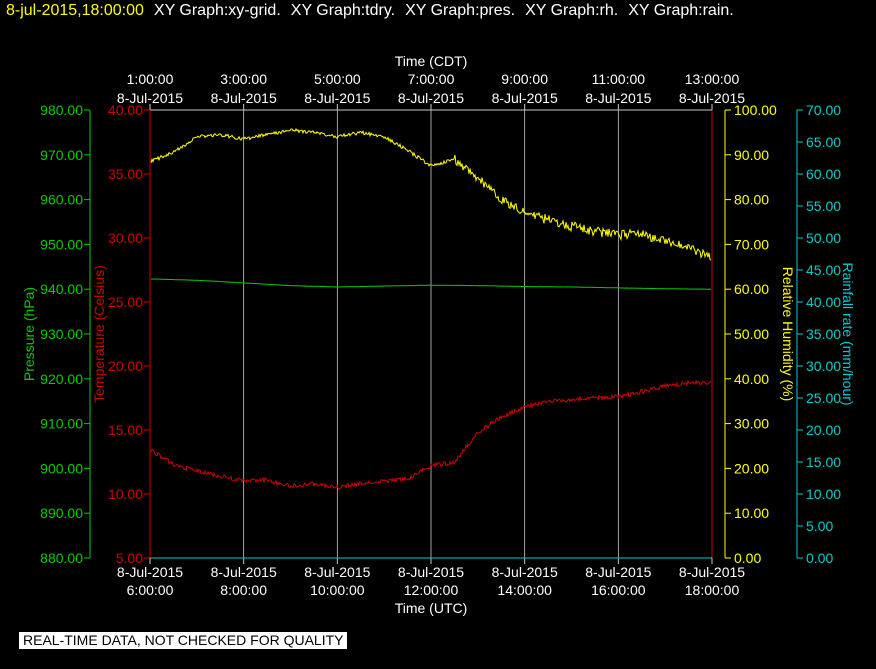 This screenshot has width=876, height=669. I want to click on rh-tick-label: 40.00, so click(751, 379).